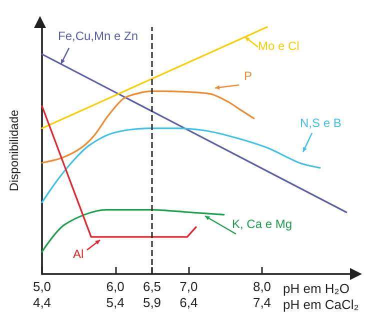 This screenshot has width=391, height=320. What do you see at coordinates (321, 123) in the screenshot?
I see `text: N,S e B` at bounding box center [321, 123].